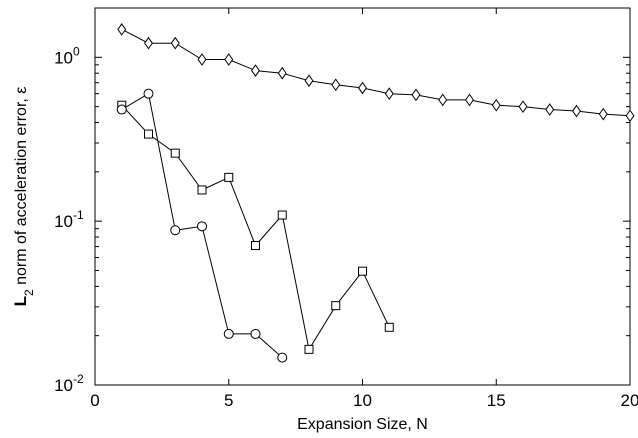  I want to click on y-axis-label-subscript: 2, so click(29, 292).